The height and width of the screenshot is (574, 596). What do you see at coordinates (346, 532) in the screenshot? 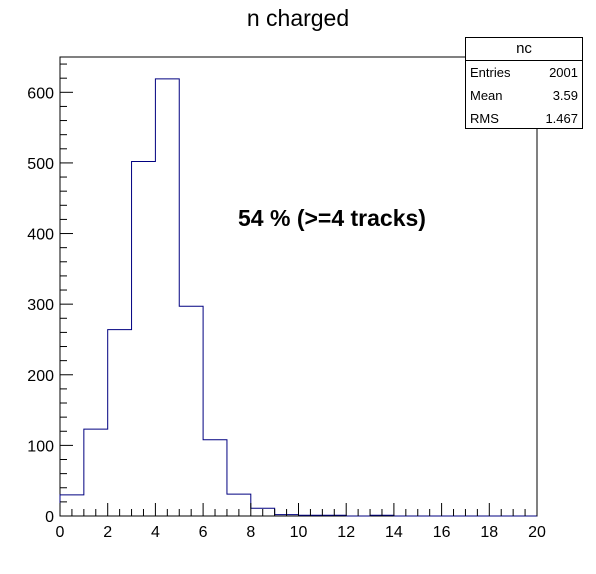
I see `x-tick-label: 12` at bounding box center [346, 532].